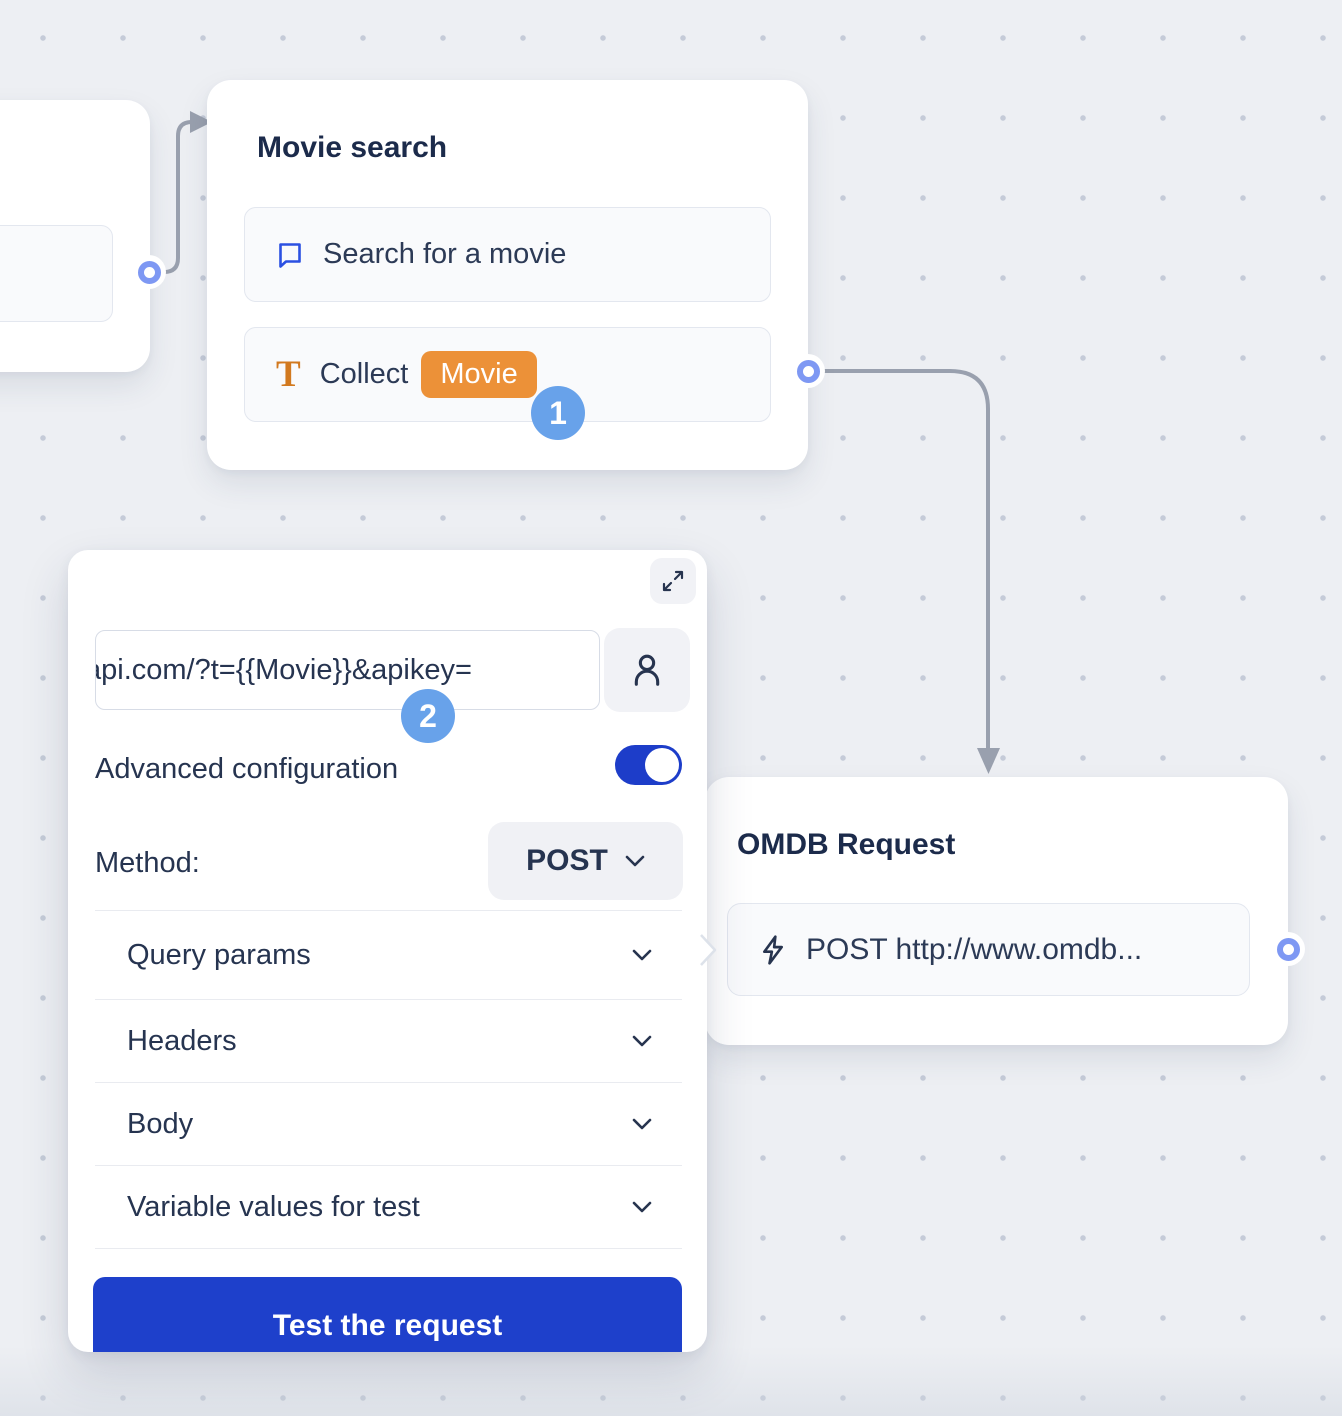 This screenshot has height=1416, width=1342. What do you see at coordinates (219, 954) in the screenshot?
I see `section-label: Query params` at bounding box center [219, 954].